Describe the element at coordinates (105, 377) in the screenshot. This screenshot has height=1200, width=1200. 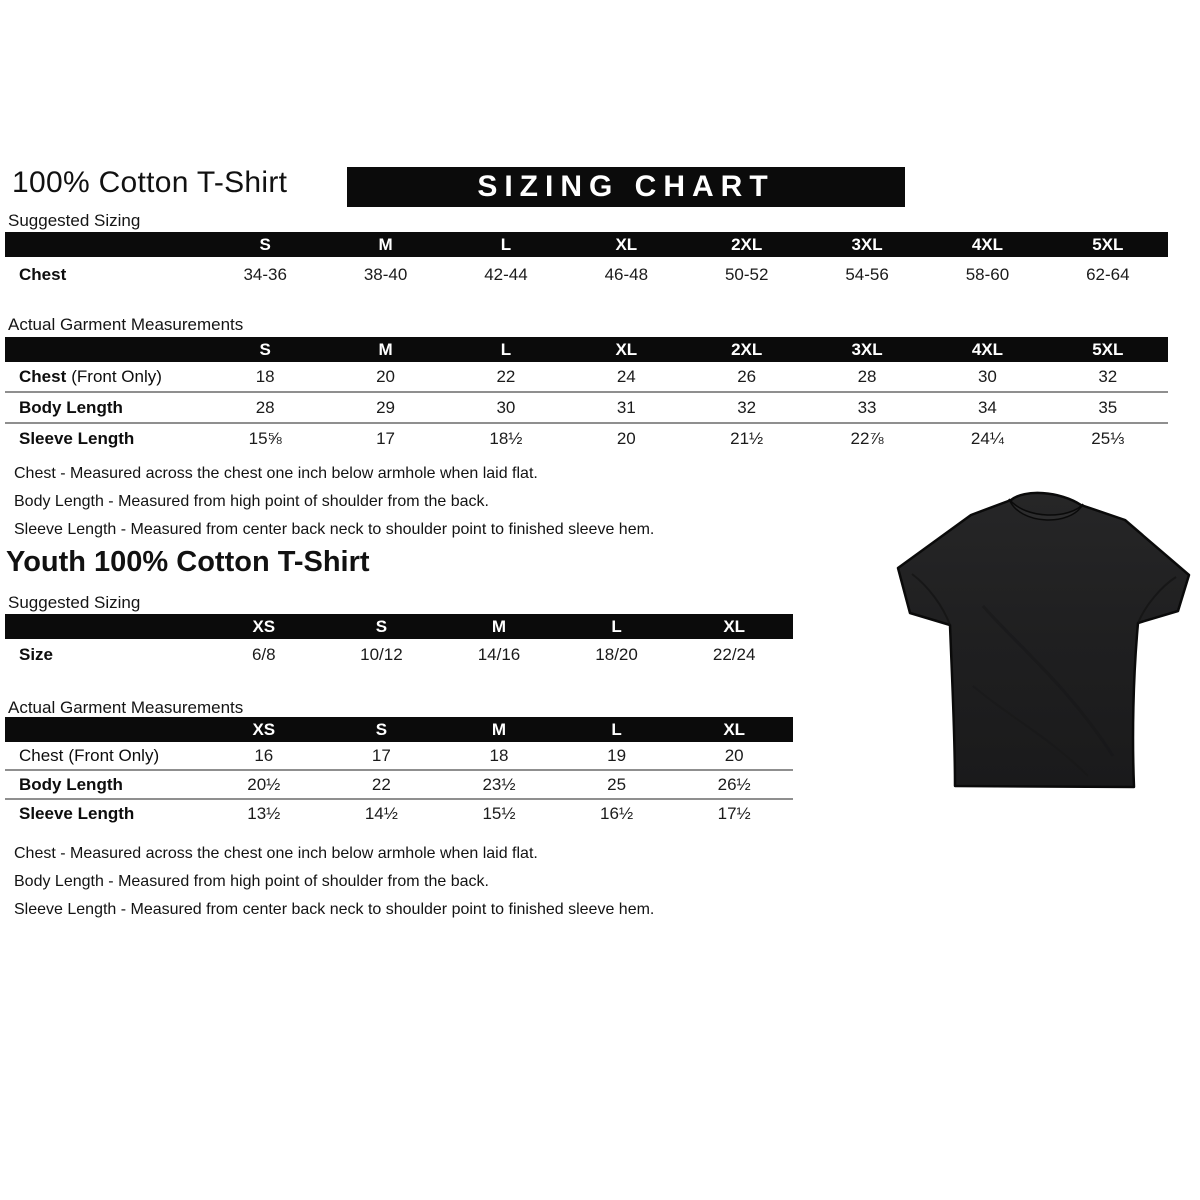
I see `row-label-chest-front-only: Chest (Front Only)` at that location.